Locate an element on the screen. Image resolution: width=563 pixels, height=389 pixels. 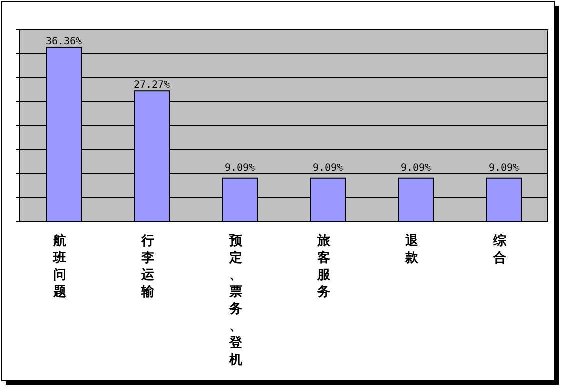
x-tick-label: 退款 is located at coordinates (412, 249).